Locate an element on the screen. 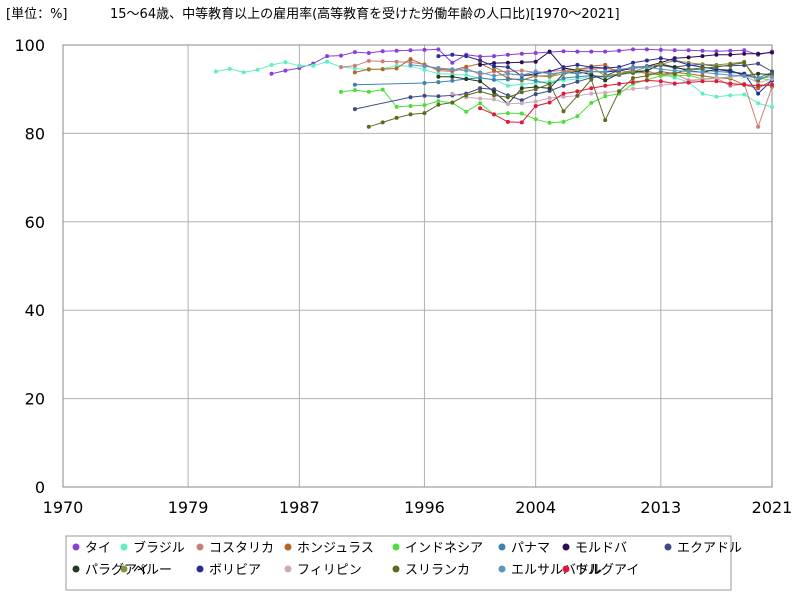  legend-label: タイ is located at coordinates (98, 548).